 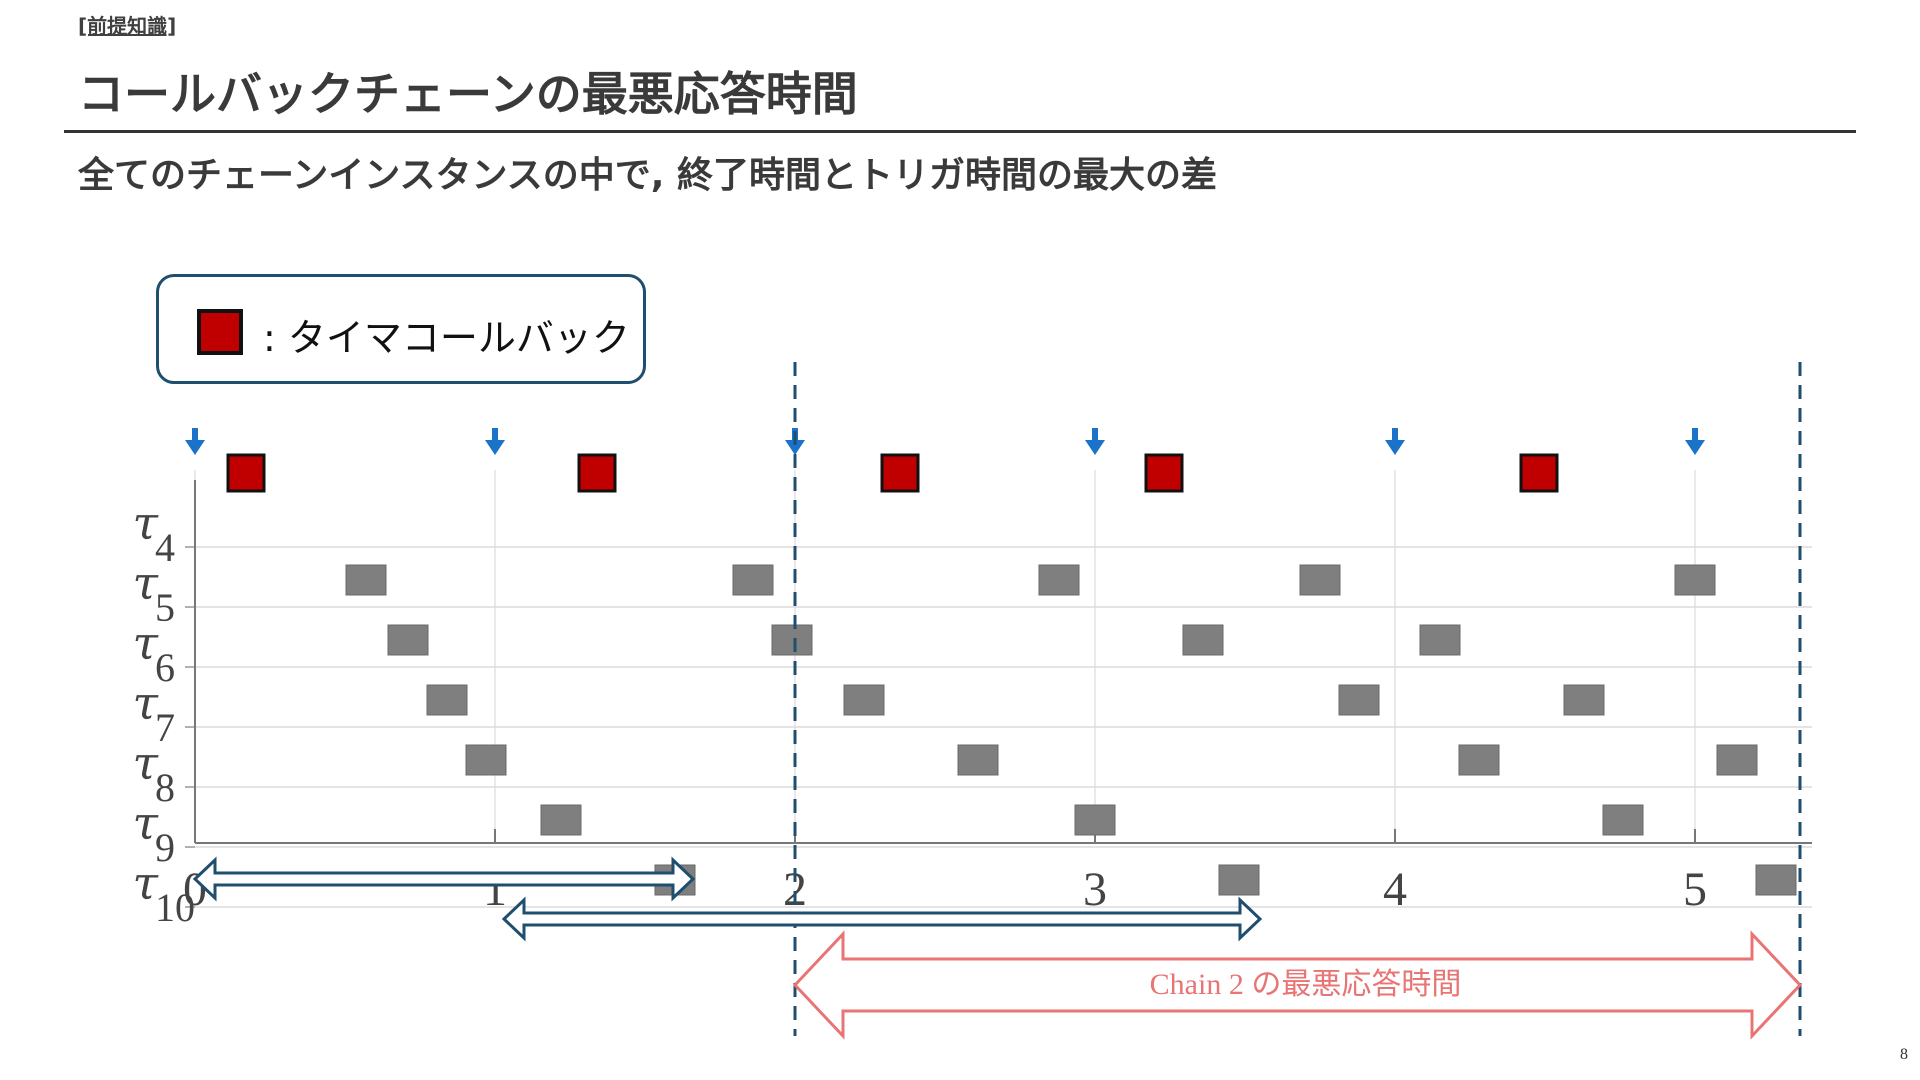 I want to click on worst-case-span-arrow, so click(x=1297, y=985).